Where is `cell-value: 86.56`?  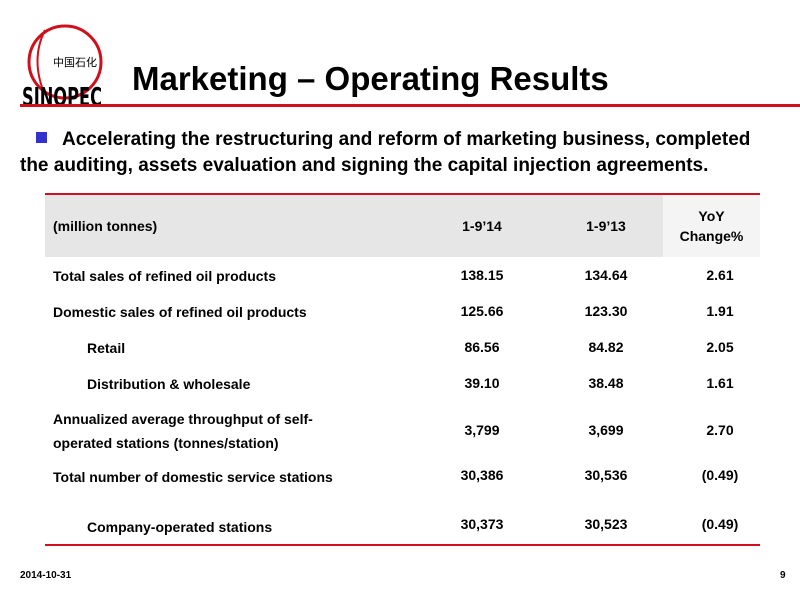 cell-value: 86.56 is located at coordinates (482, 347).